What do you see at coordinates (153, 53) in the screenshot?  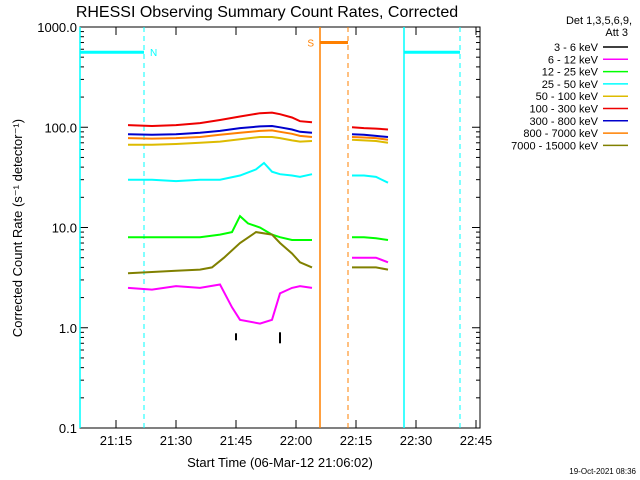 I see `annotation-label-0: N` at bounding box center [153, 53].